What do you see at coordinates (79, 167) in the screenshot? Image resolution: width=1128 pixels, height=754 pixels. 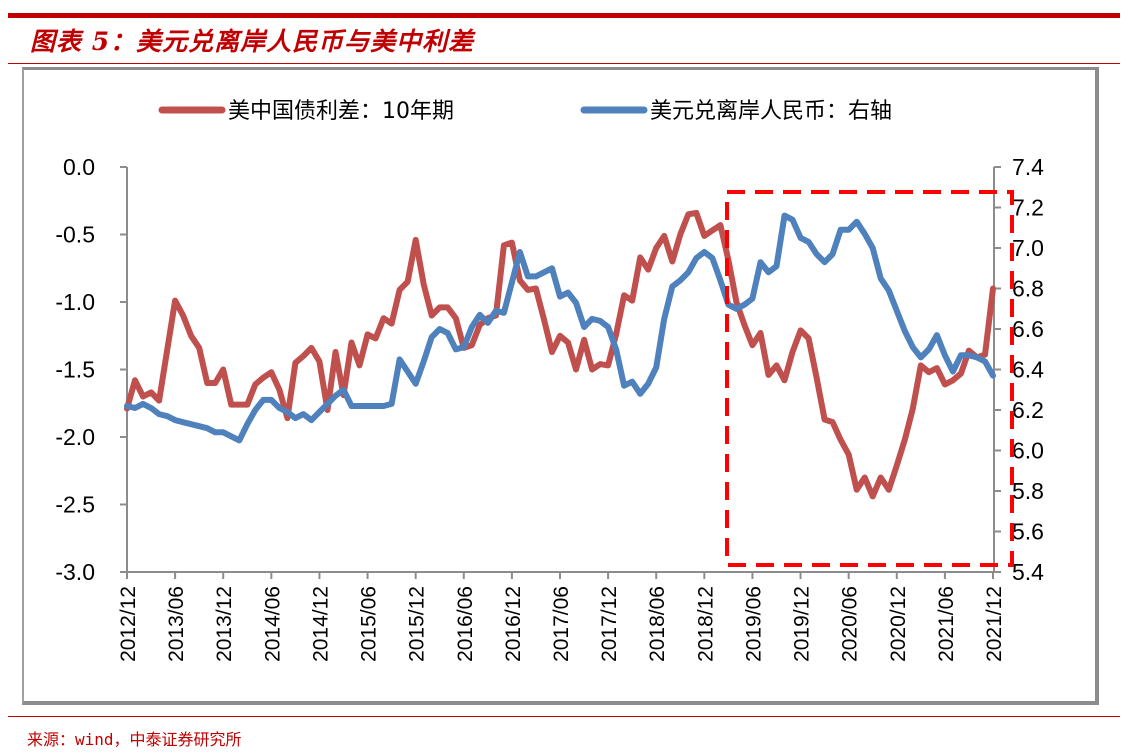 I see `left-y-tick-label: 0.0` at bounding box center [79, 167].